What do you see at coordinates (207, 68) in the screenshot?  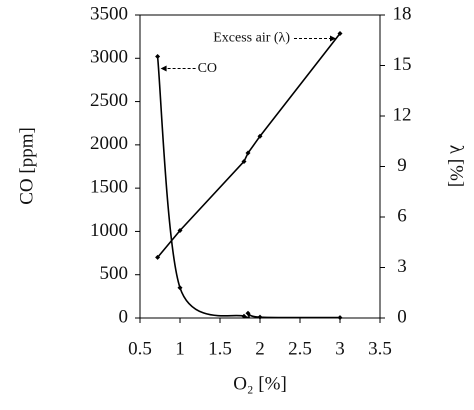 I see `legend-label: CO` at bounding box center [207, 68].